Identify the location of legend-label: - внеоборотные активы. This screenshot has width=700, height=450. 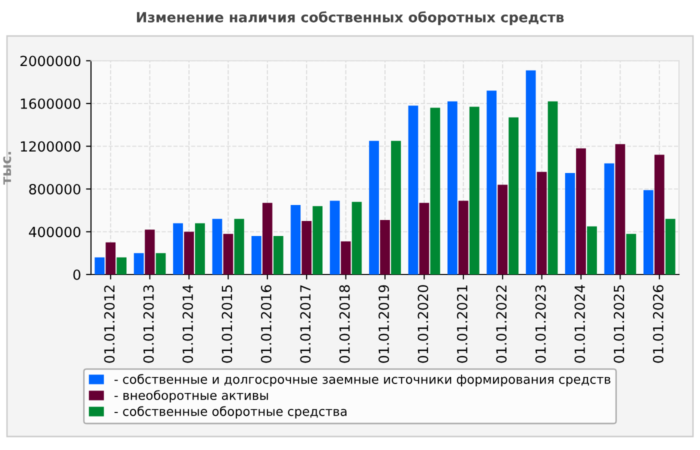
(191, 396).